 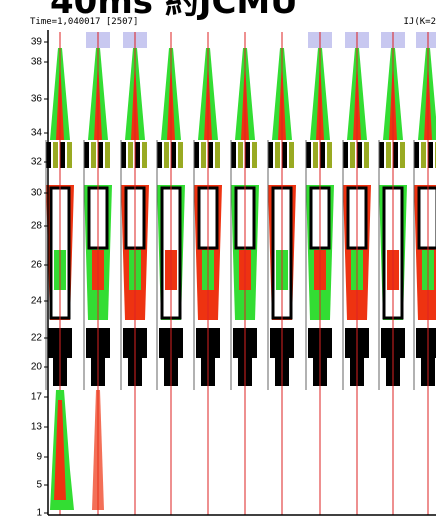 What do you see at coordinates (37, 427) in the screenshot?
I see `row-label: 13` at bounding box center [37, 427].